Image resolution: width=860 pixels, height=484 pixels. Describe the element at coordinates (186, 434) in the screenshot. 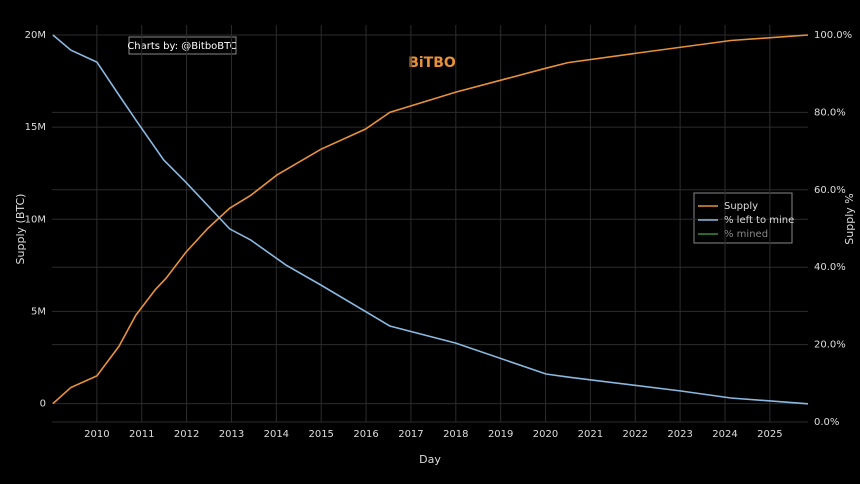

I see `x-tick-label: 2012` at that location.